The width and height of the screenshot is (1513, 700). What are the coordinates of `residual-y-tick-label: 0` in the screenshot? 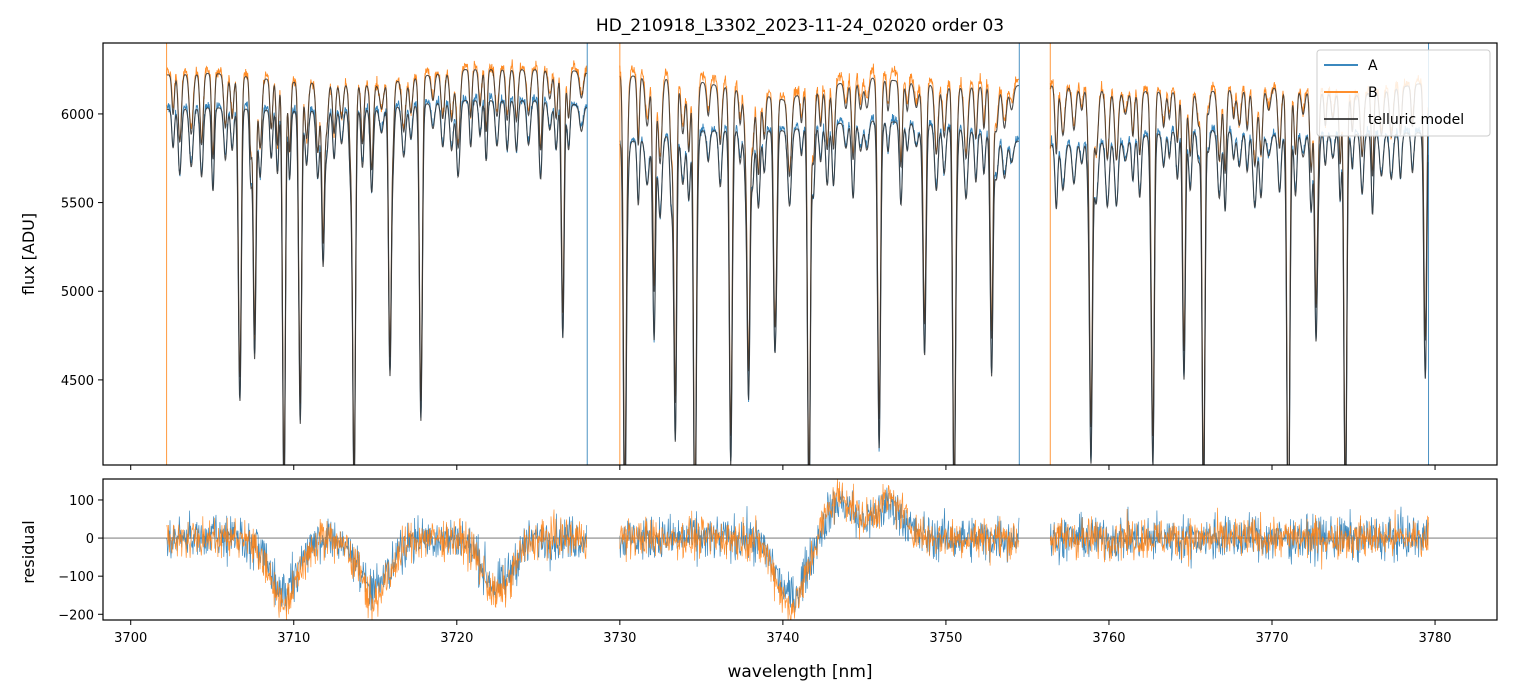 It's located at (90, 539).